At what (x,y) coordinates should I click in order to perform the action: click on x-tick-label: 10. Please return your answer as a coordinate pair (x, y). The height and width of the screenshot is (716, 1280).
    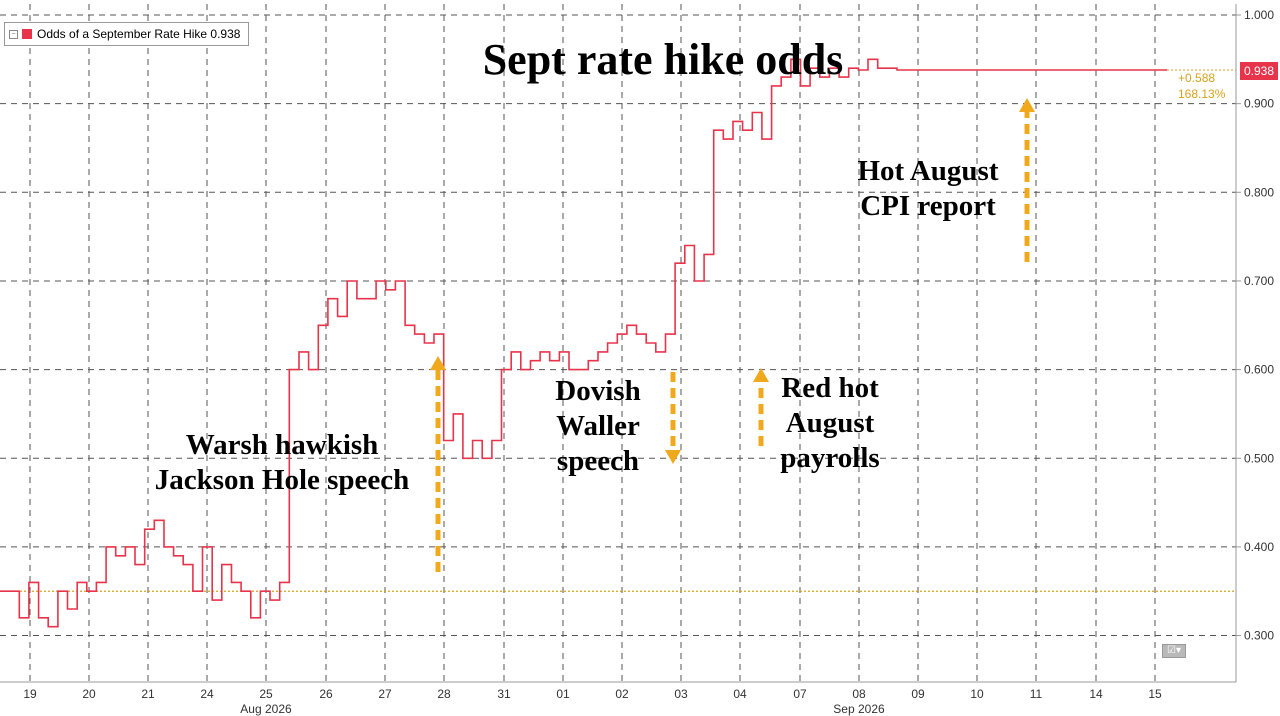
    Looking at the image, I should click on (977, 694).